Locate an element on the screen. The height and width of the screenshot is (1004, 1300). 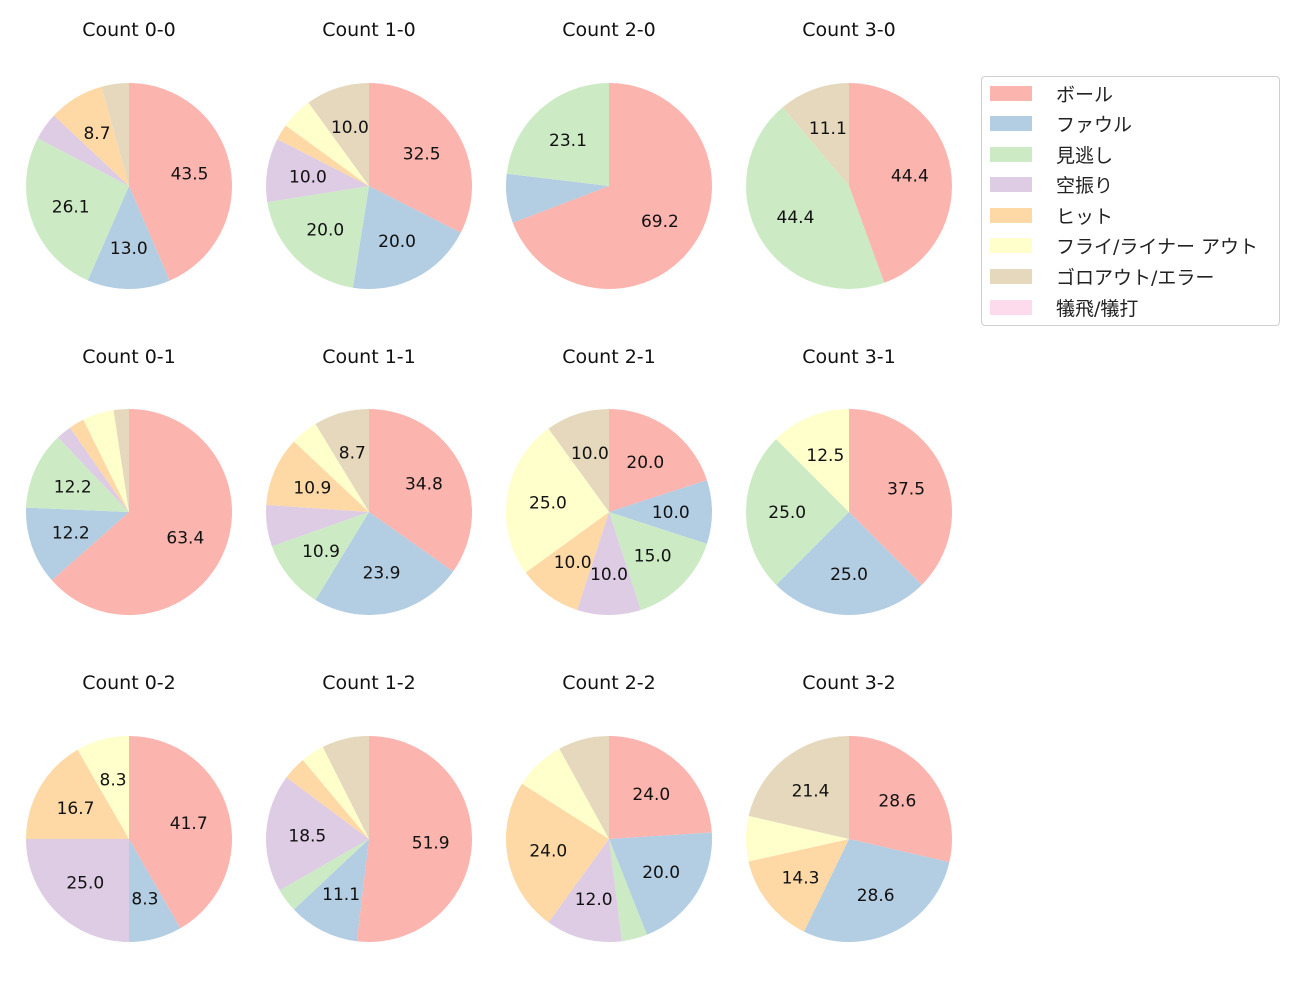
pie-title: Count 2-1 is located at coordinates (609, 357).